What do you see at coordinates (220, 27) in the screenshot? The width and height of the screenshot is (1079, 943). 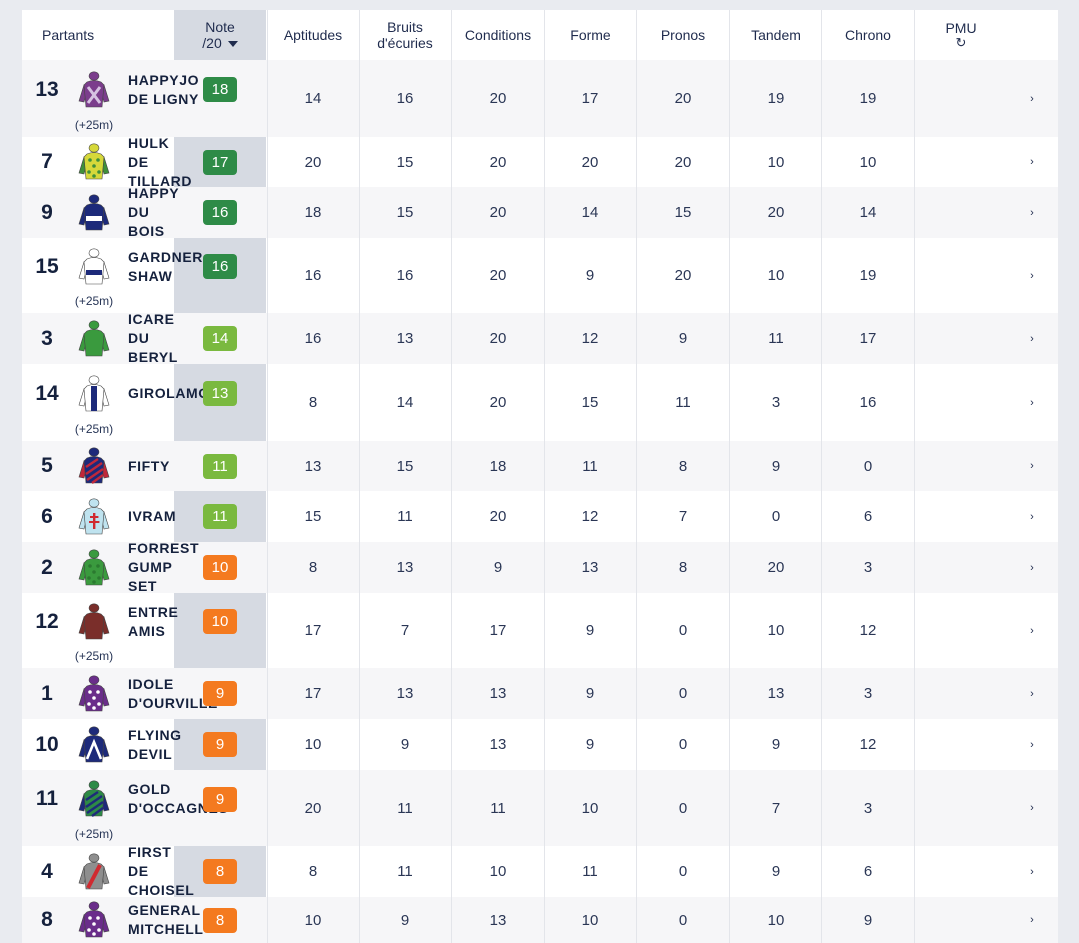 I see `header-note-line1: Note` at bounding box center [220, 27].